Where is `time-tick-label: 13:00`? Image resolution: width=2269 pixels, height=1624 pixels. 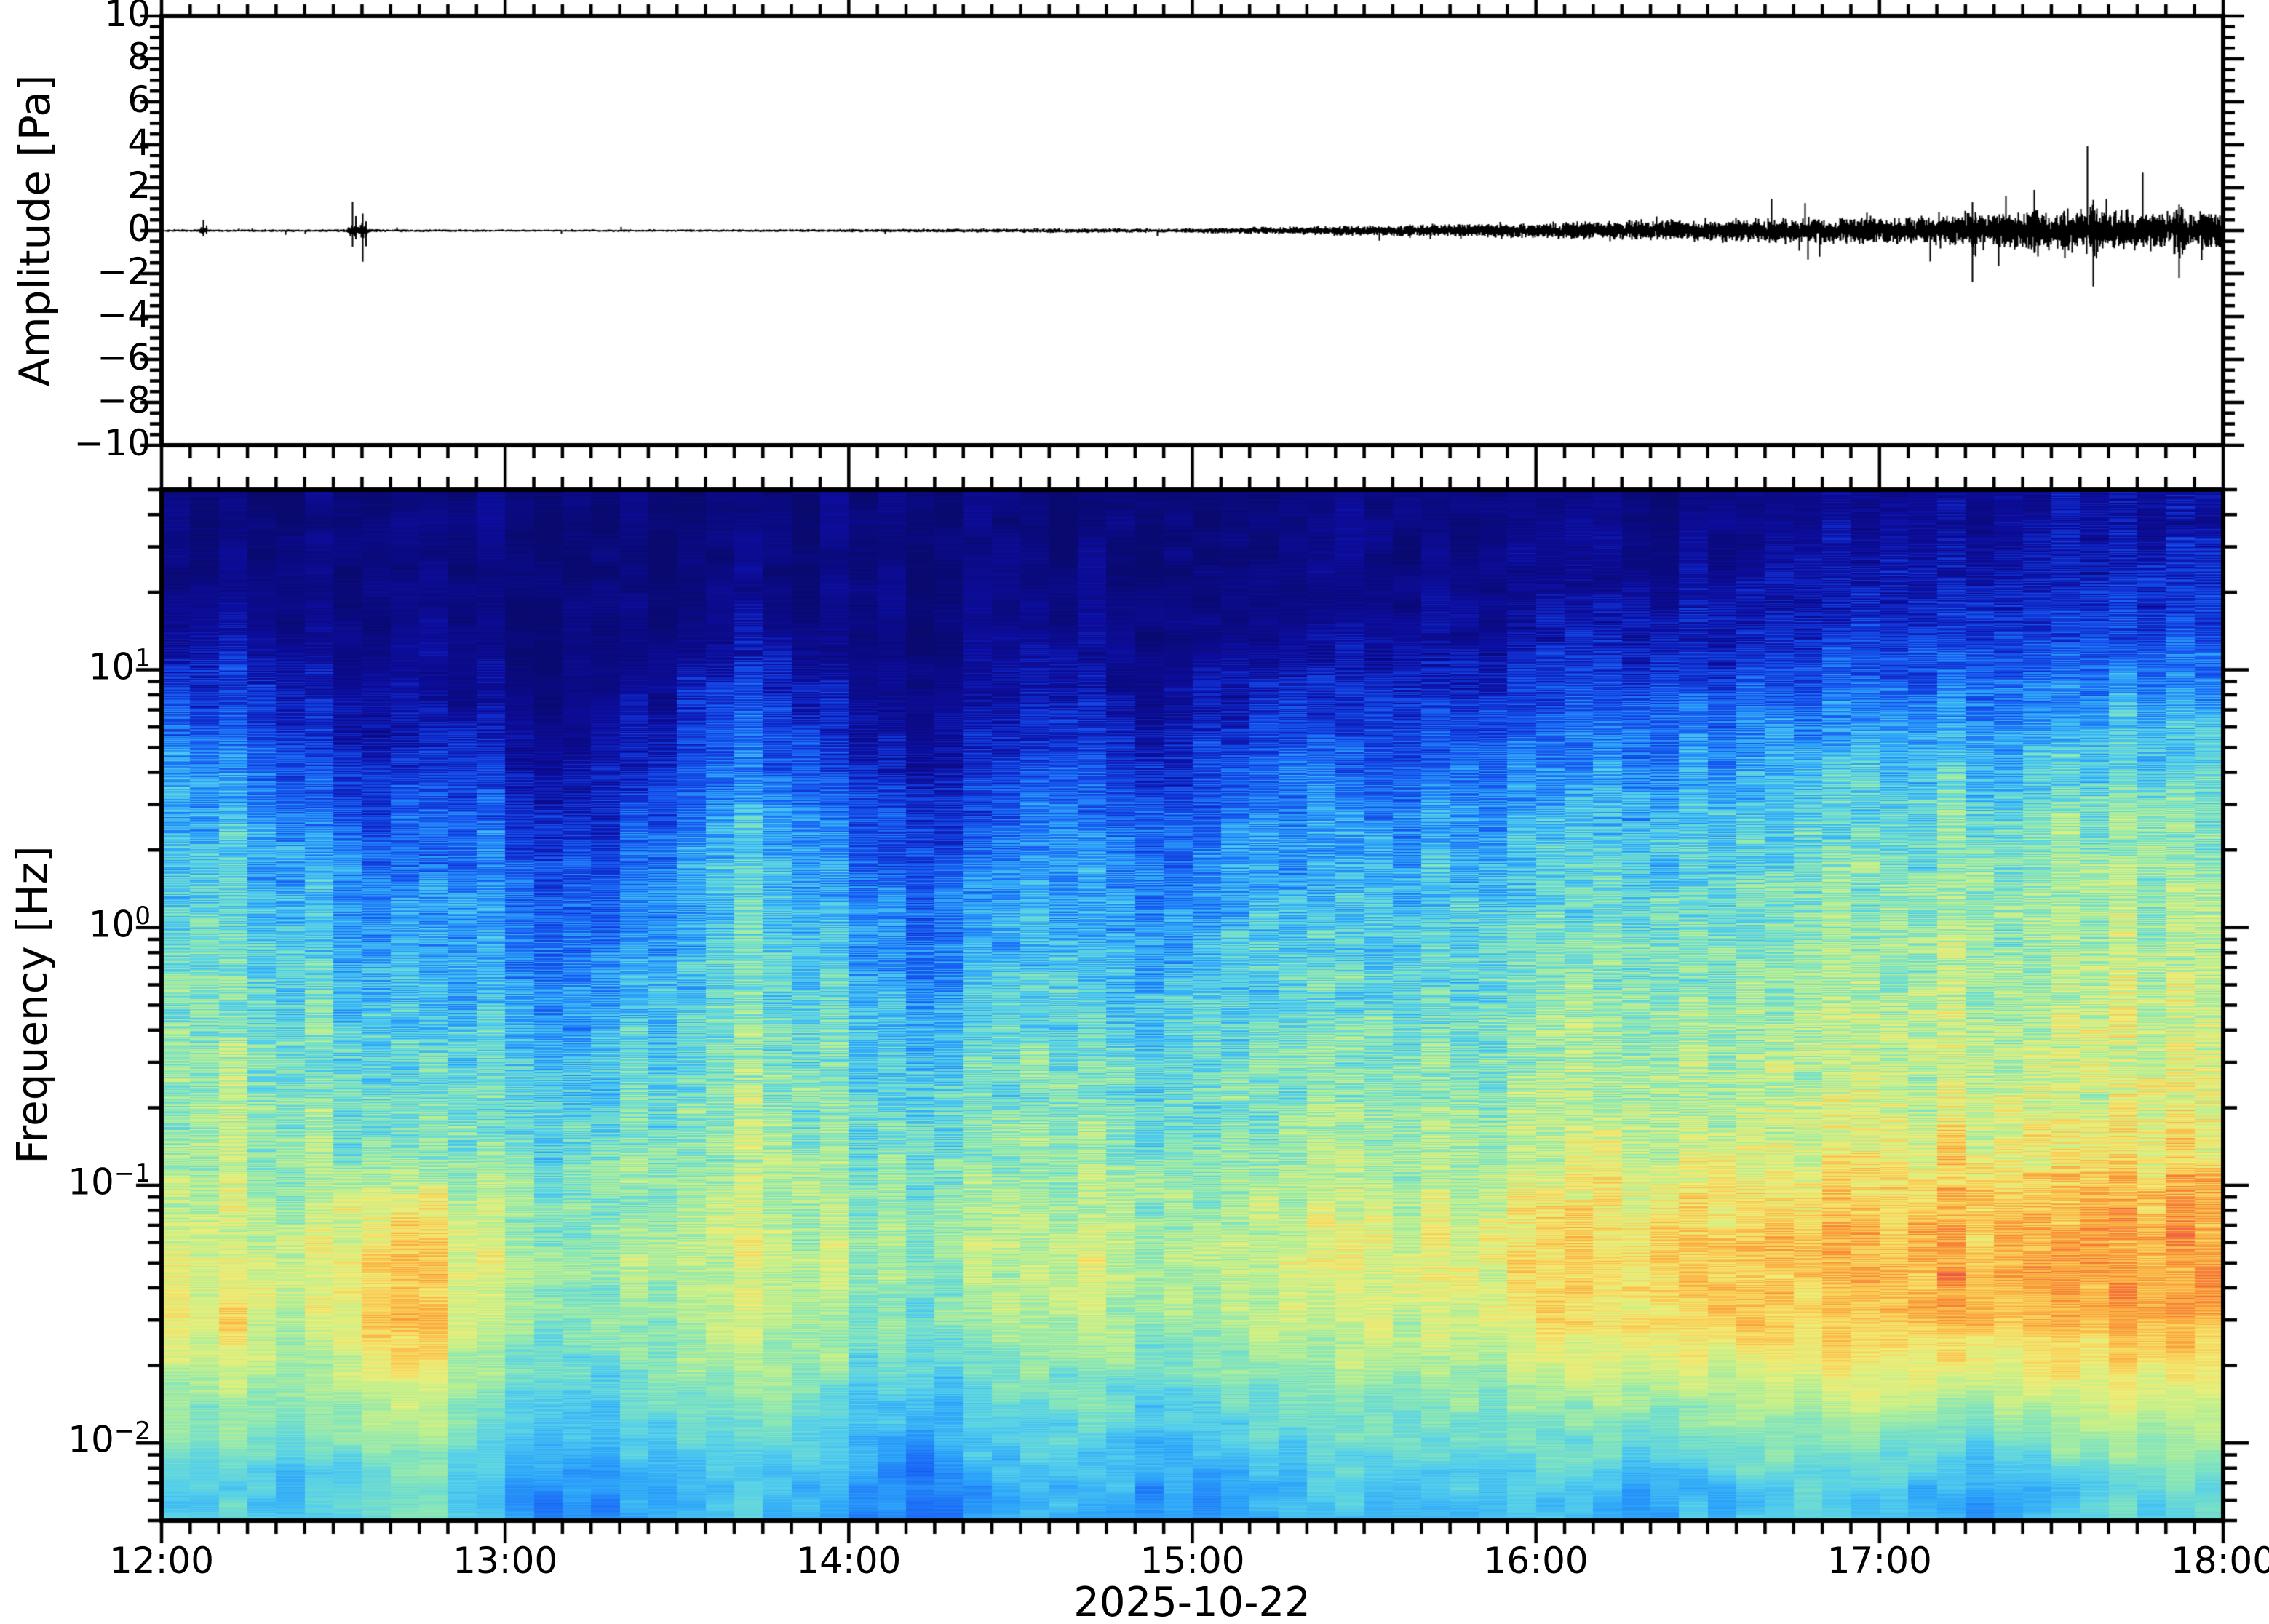 time-tick-label: 13:00 is located at coordinates (506, 1561).